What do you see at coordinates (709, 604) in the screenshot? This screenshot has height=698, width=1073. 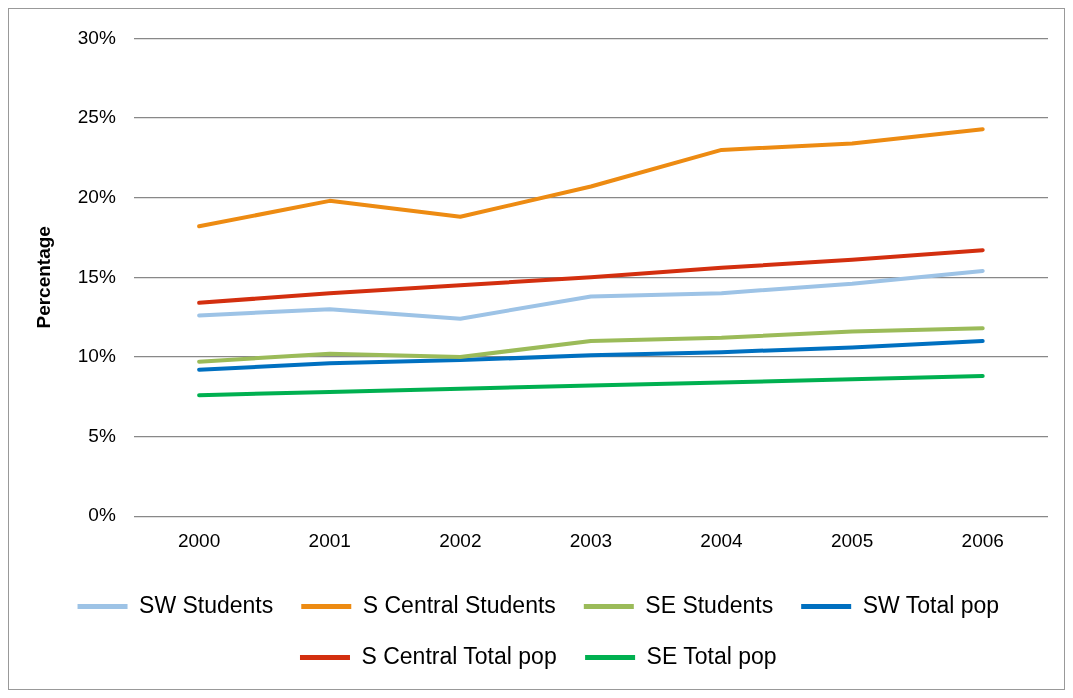 I see `legend-label: SE Students` at bounding box center [709, 604].